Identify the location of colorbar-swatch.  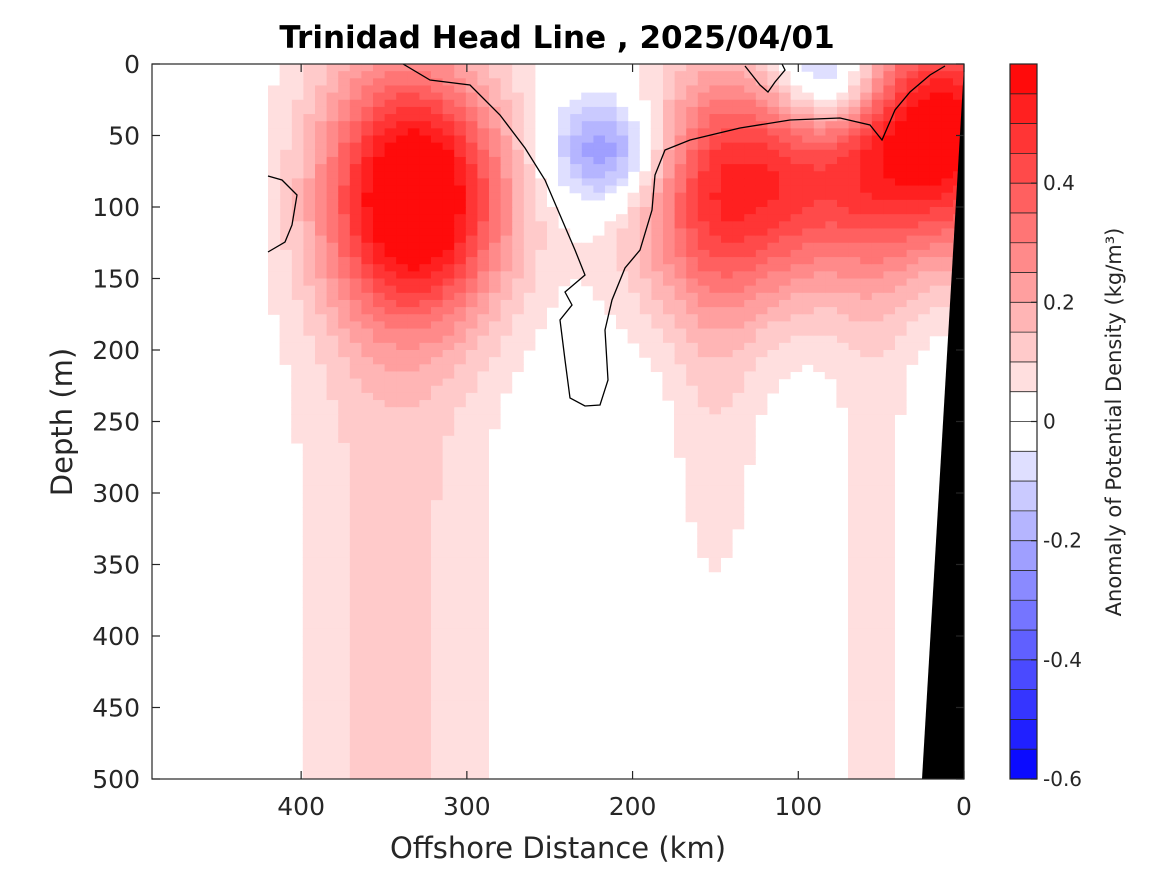
(1023, 526).